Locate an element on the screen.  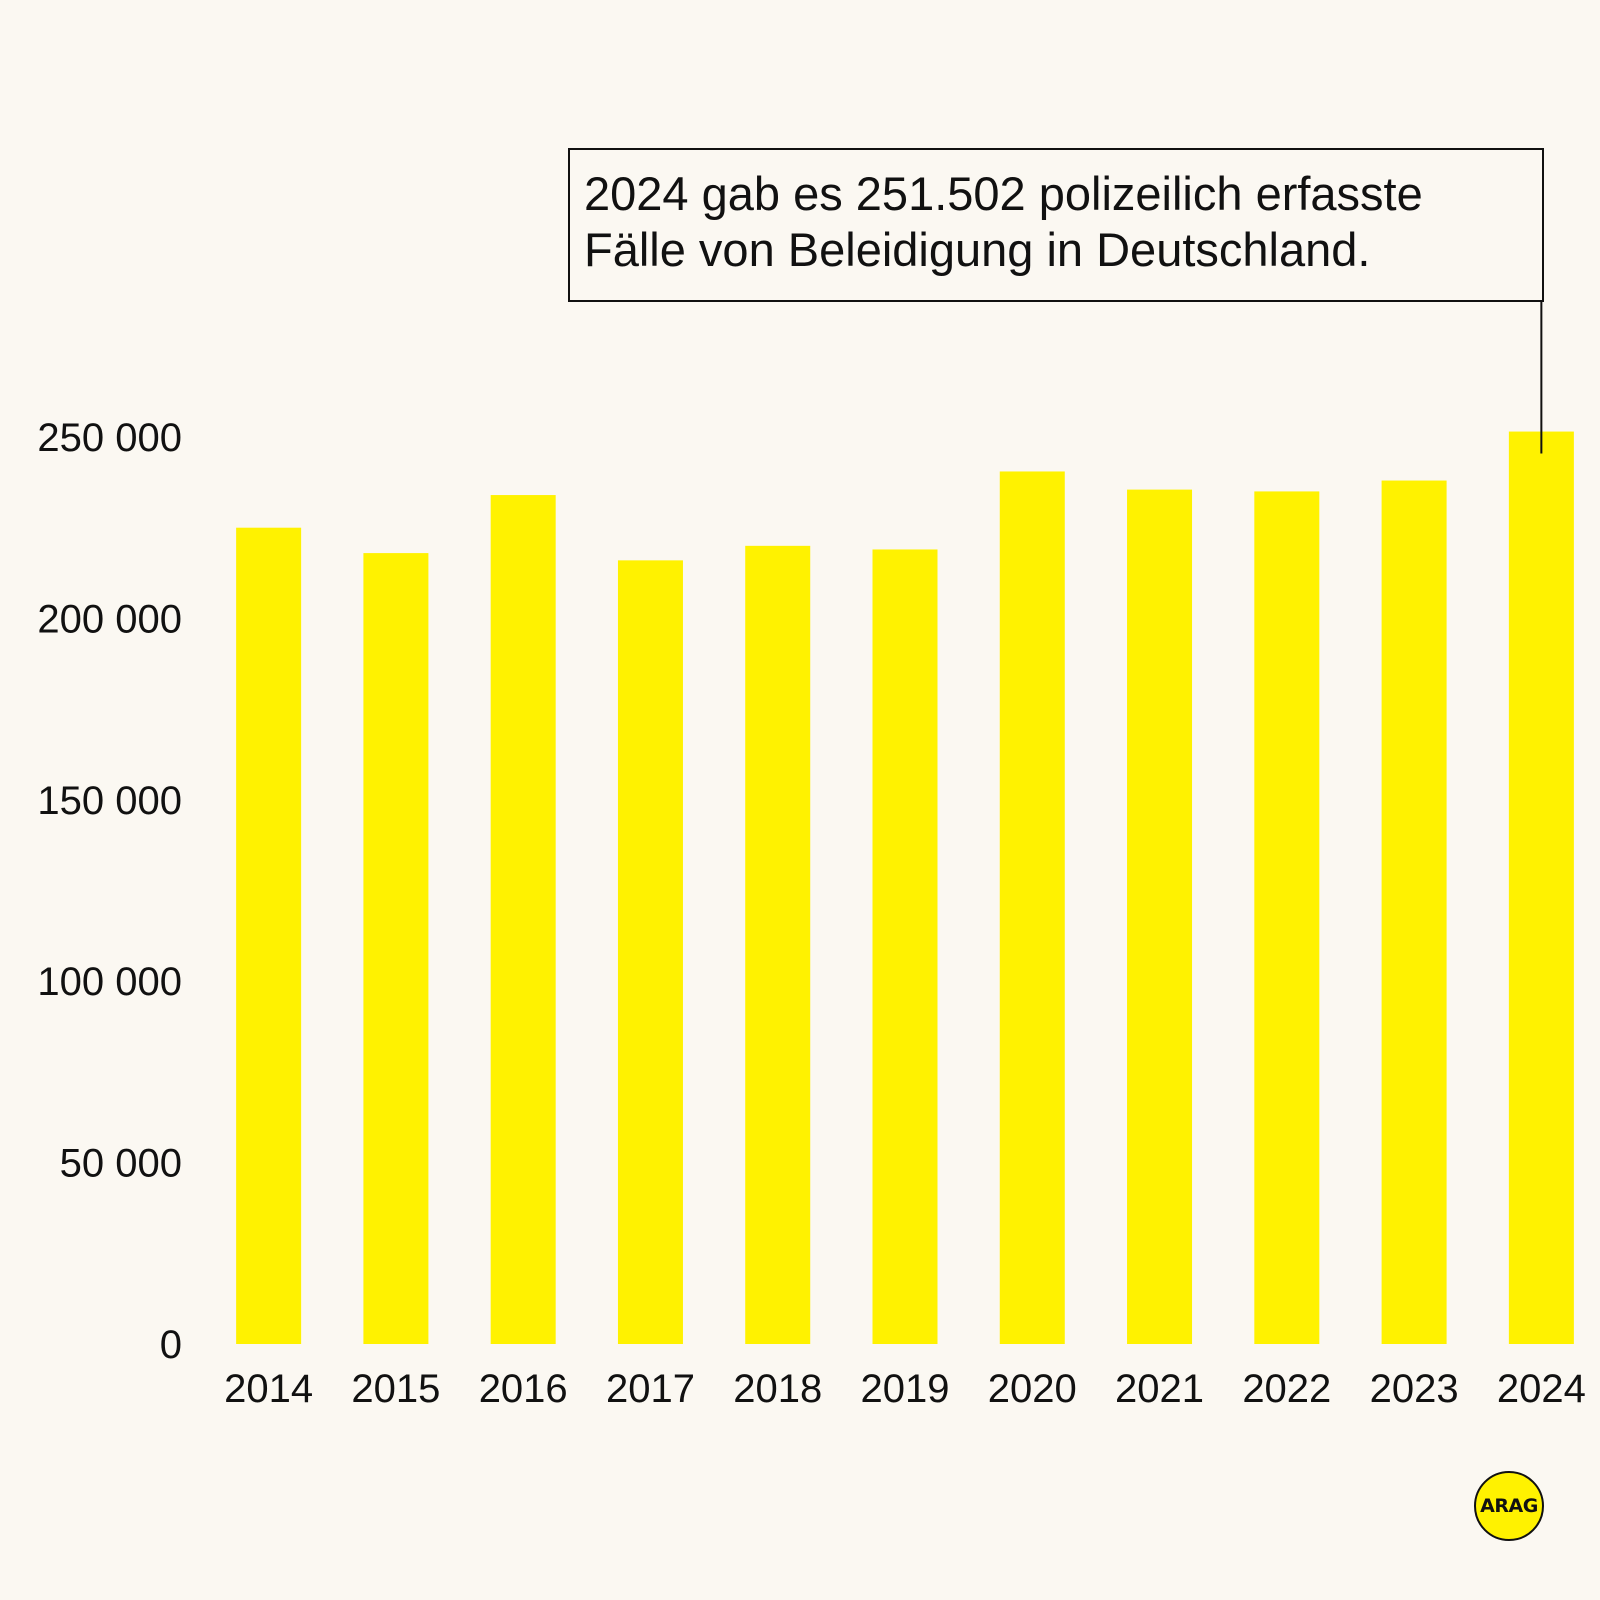
bar-2016 is located at coordinates (523, 920).